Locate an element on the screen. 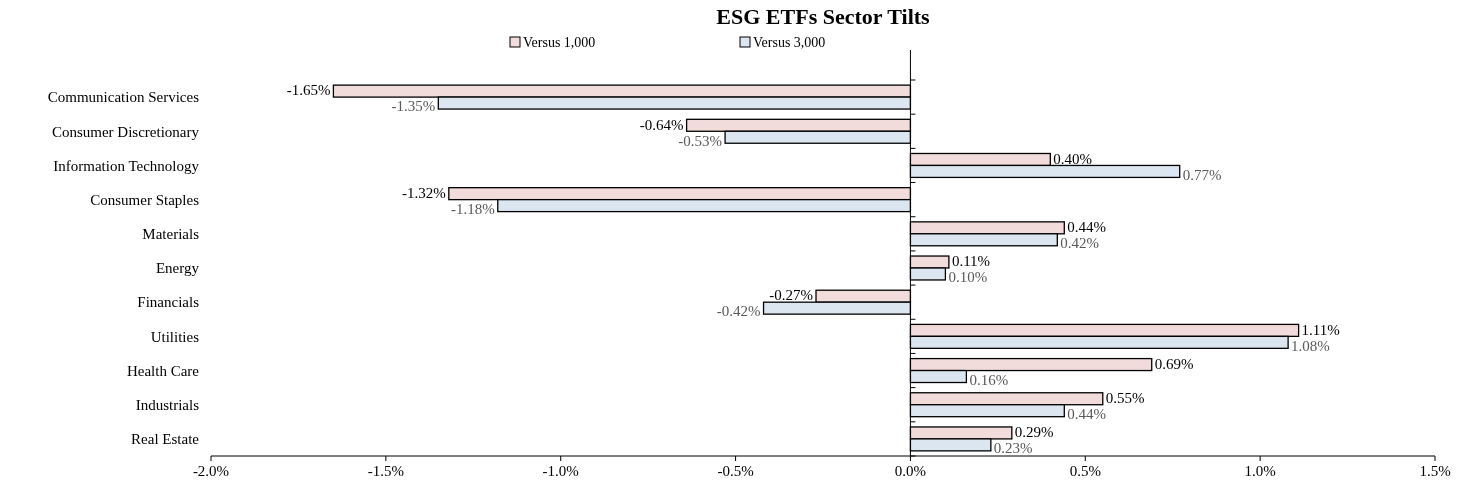 The height and width of the screenshot is (502, 1466). data-label: -0.42% is located at coordinates (738, 311).